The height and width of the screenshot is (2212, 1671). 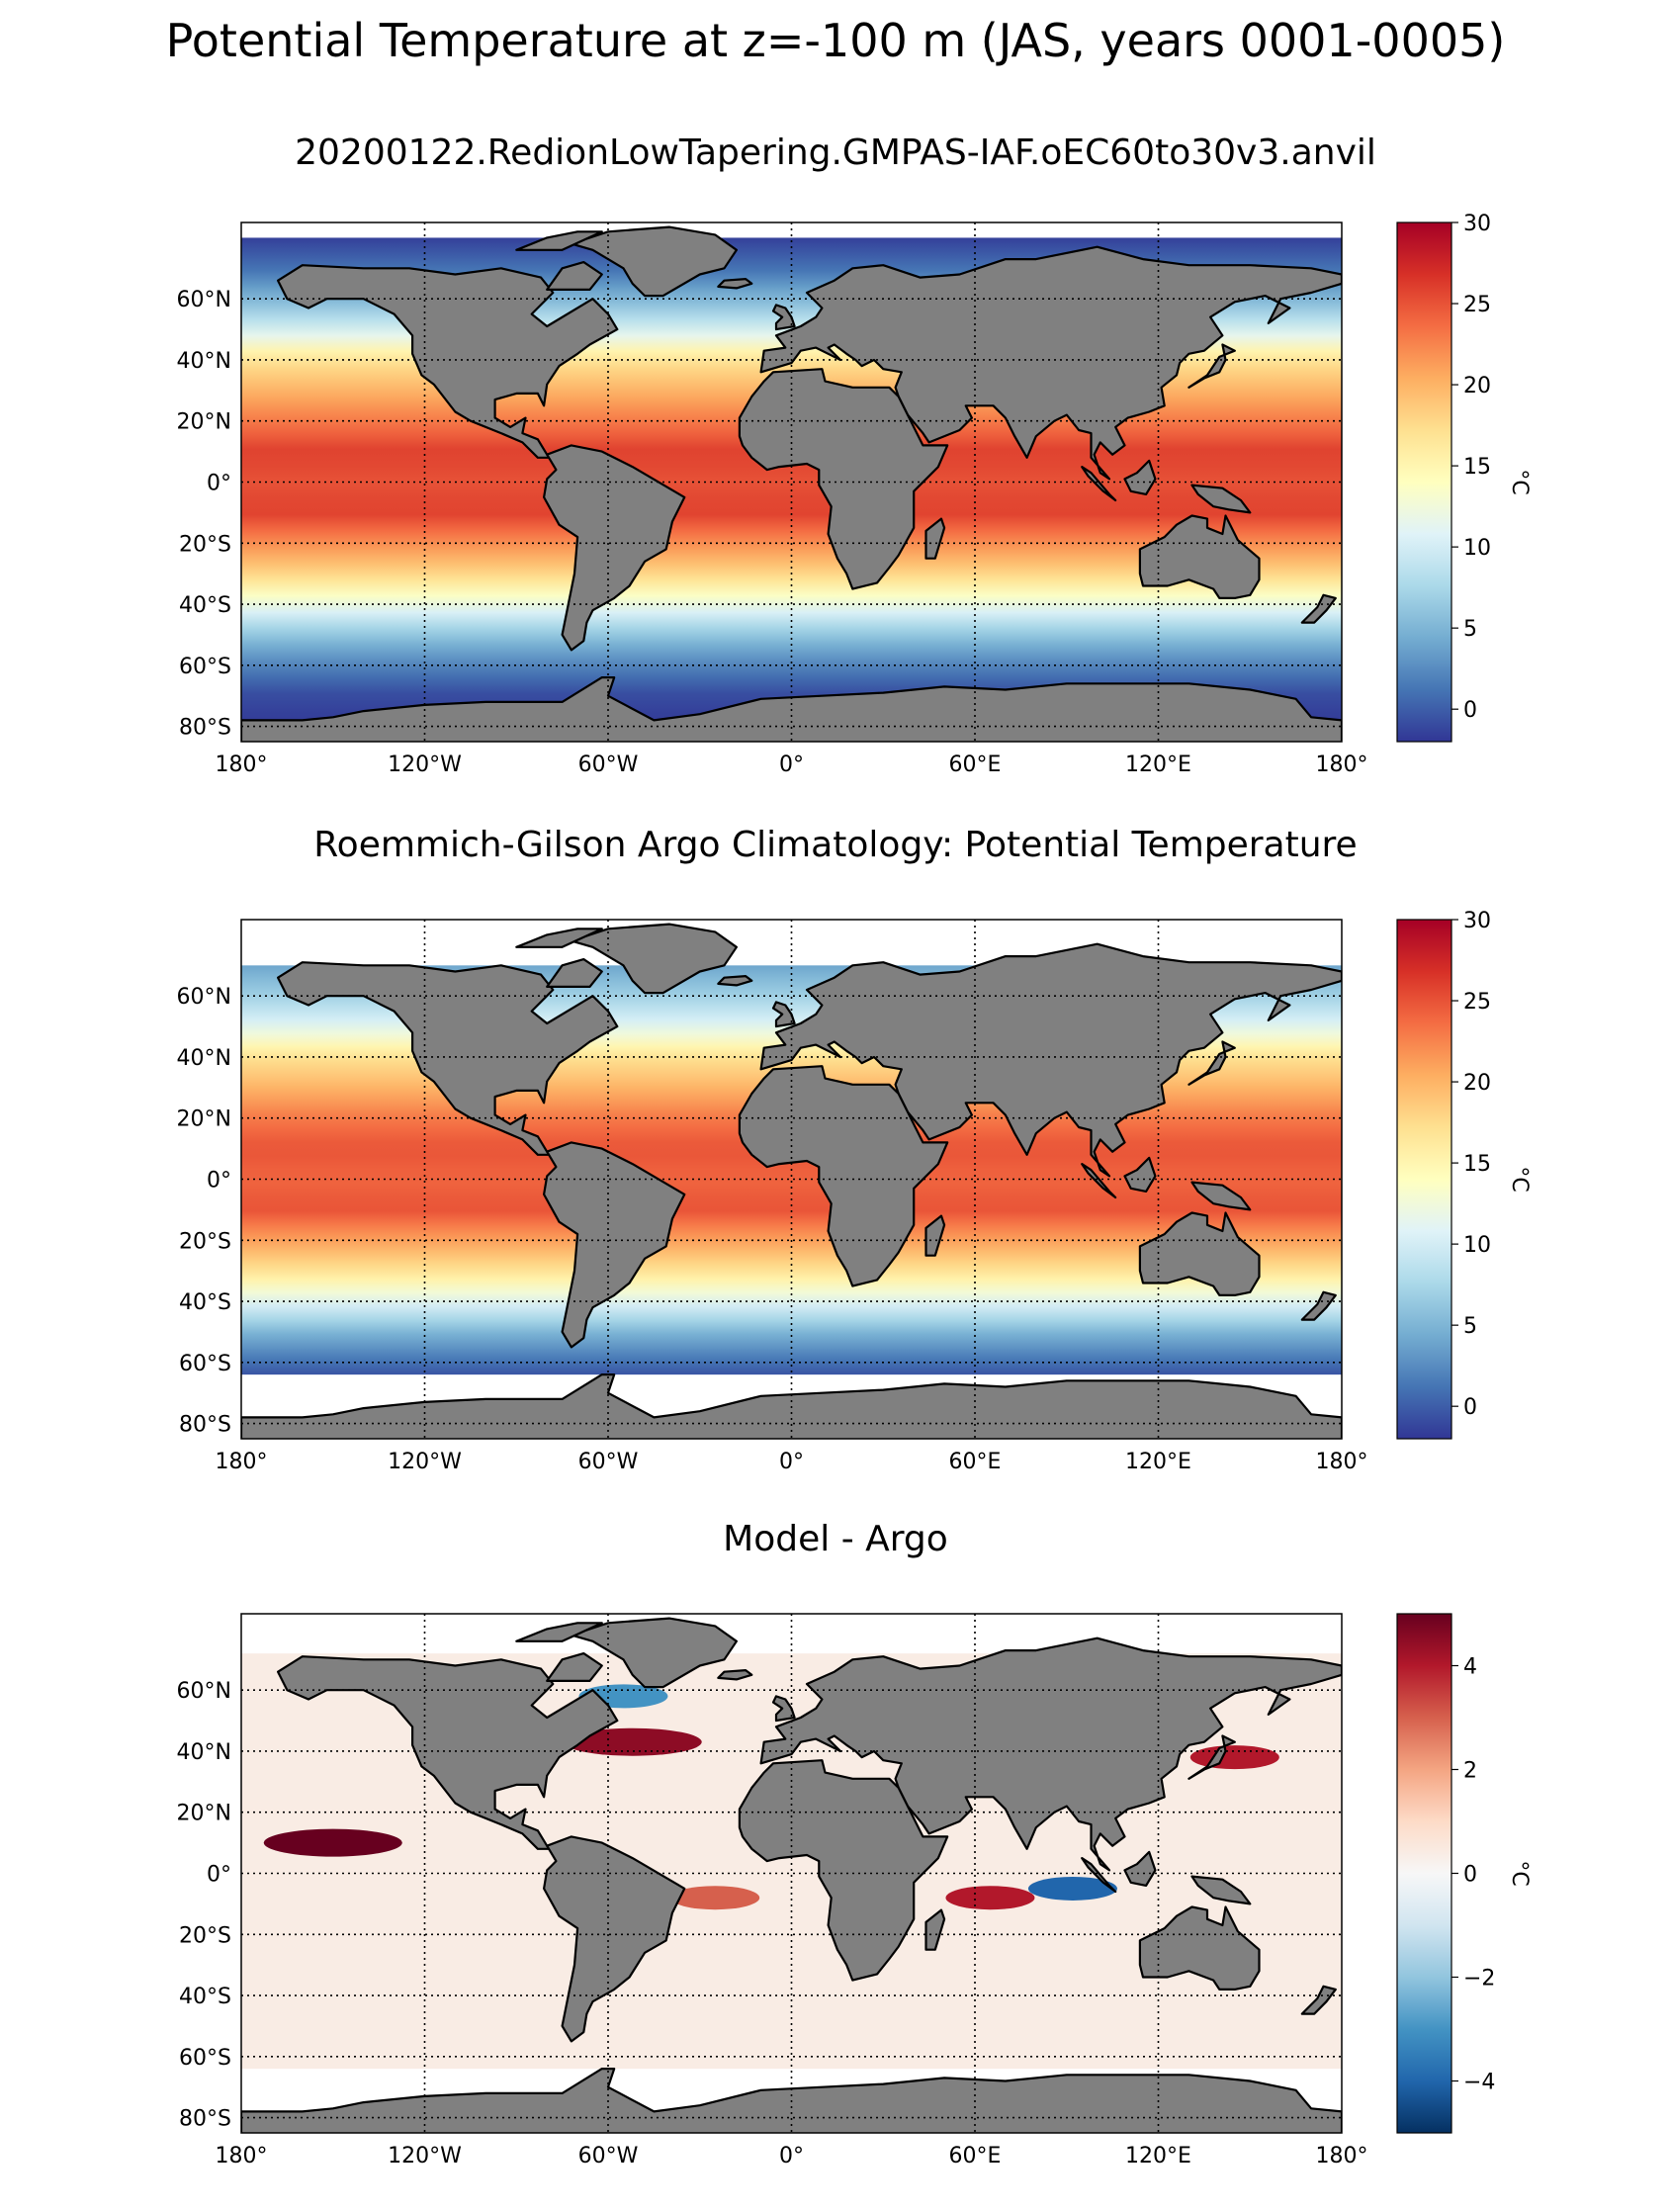 I want to click on colorbar-tick-label: 4, so click(x=1470, y=1668).